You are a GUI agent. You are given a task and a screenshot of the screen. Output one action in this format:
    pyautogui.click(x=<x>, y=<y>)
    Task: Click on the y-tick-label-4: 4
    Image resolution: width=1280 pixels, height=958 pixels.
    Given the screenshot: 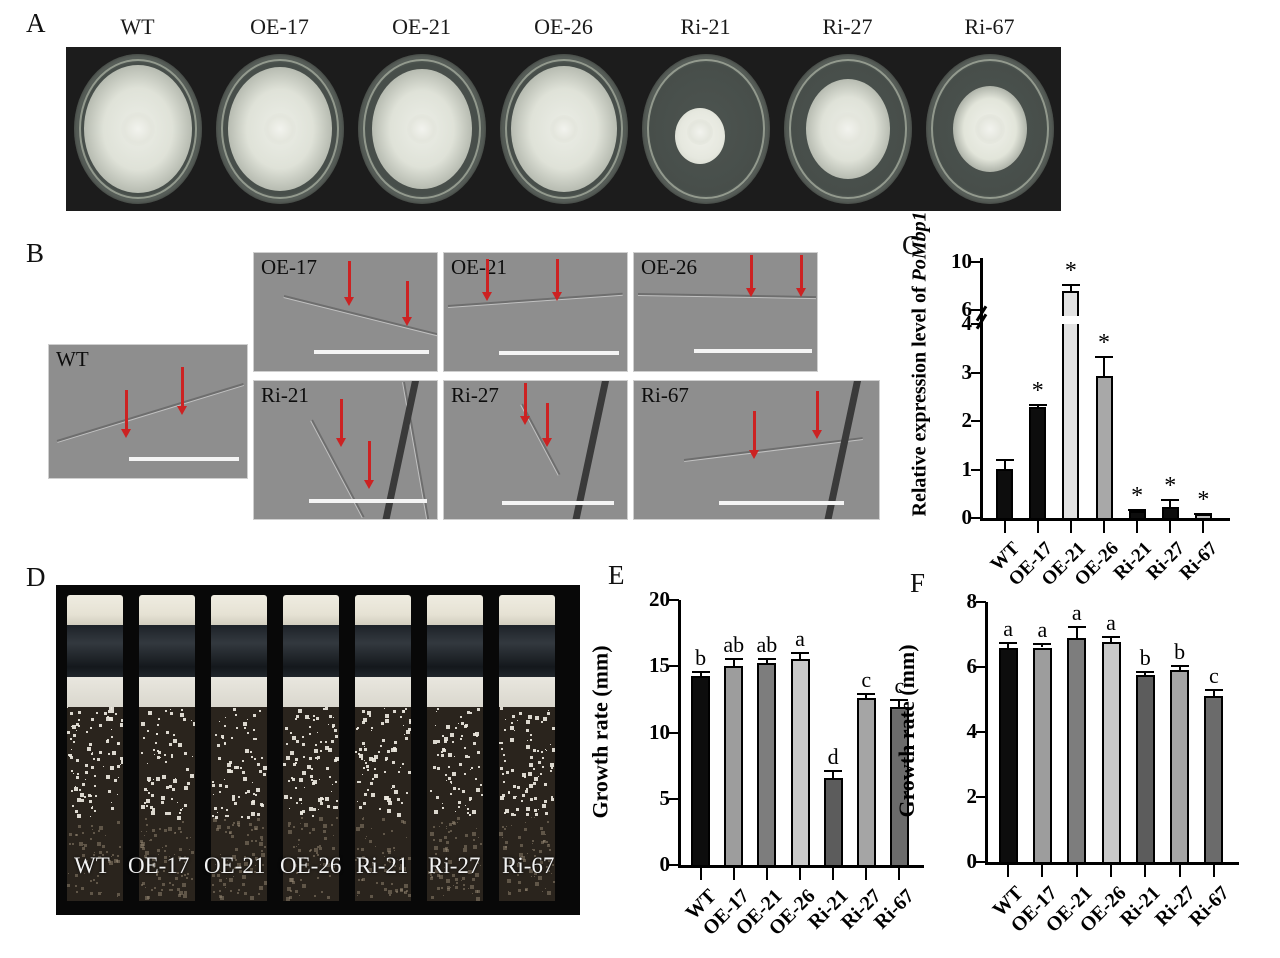 What is the action you would take?
    pyautogui.click(x=967, y=323)
    